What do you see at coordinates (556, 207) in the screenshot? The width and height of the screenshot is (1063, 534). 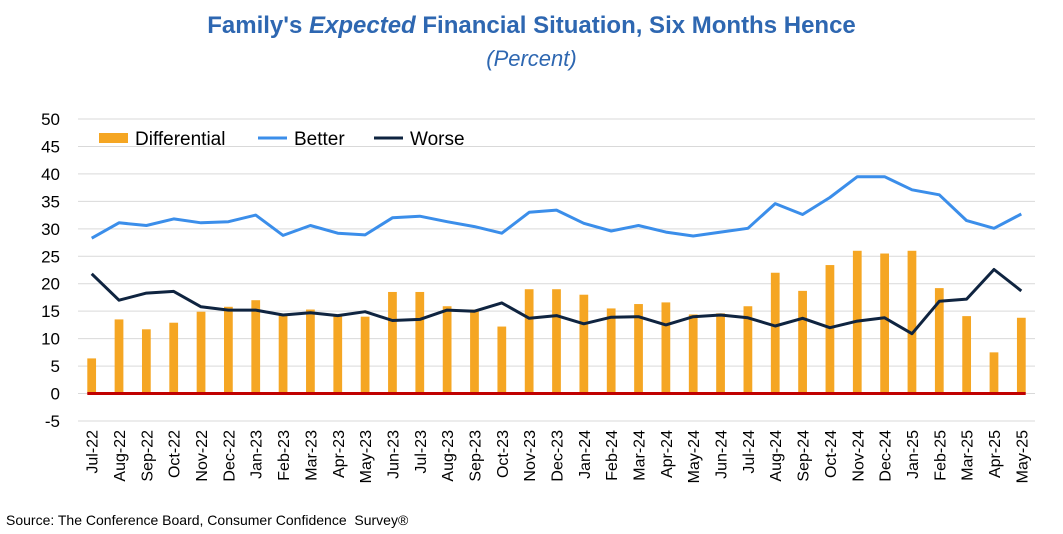 I see `better-line` at bounding box center [556, 207].